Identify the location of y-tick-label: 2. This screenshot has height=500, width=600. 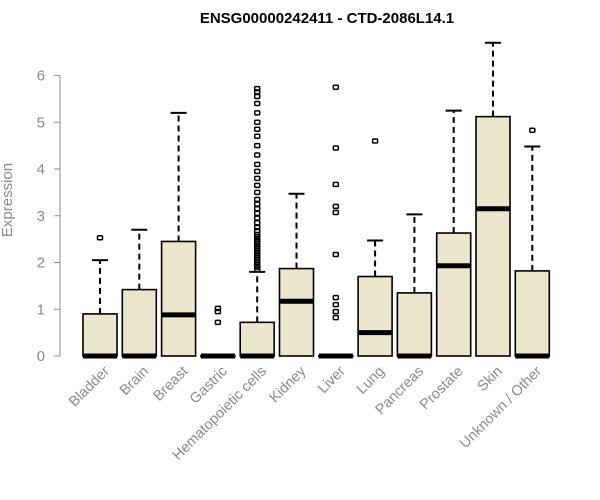
(41, 263).